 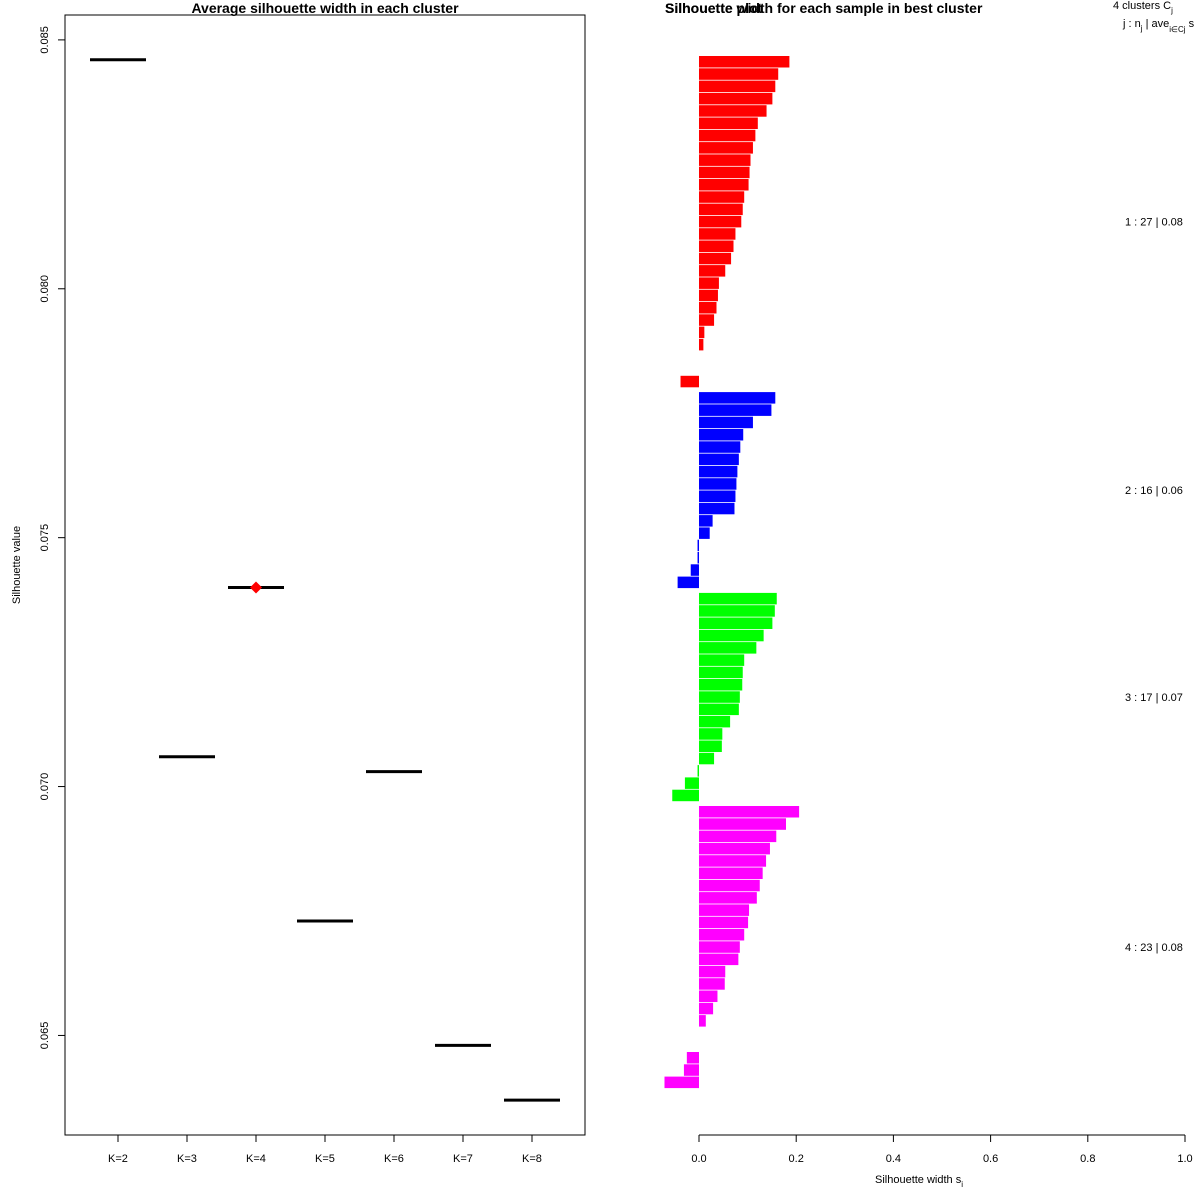 I want to click on right-chart-overlap-title: Silhouette plot, so click(x=714, y=8).